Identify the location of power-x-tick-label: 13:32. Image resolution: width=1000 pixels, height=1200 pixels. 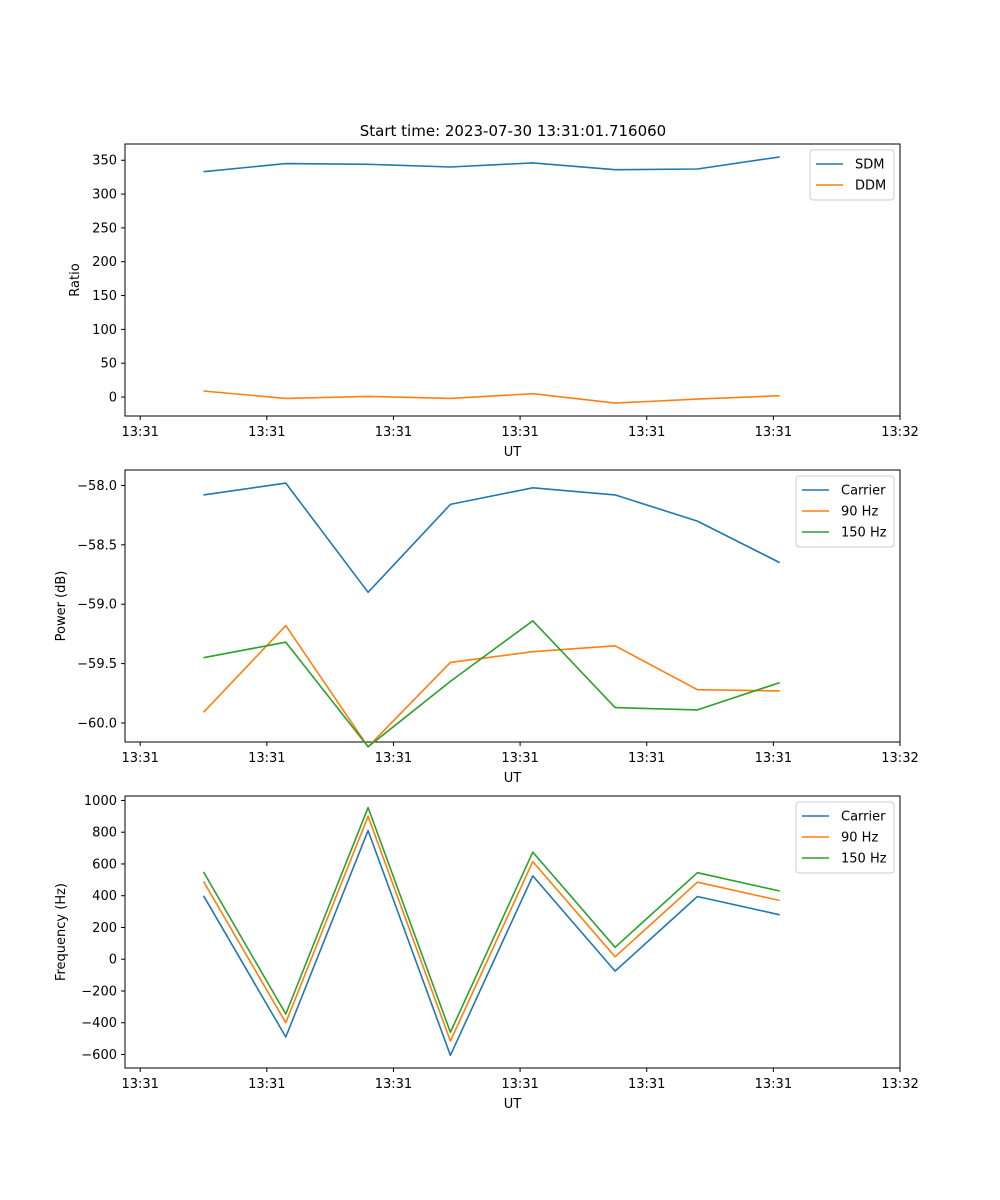
(899, 758).